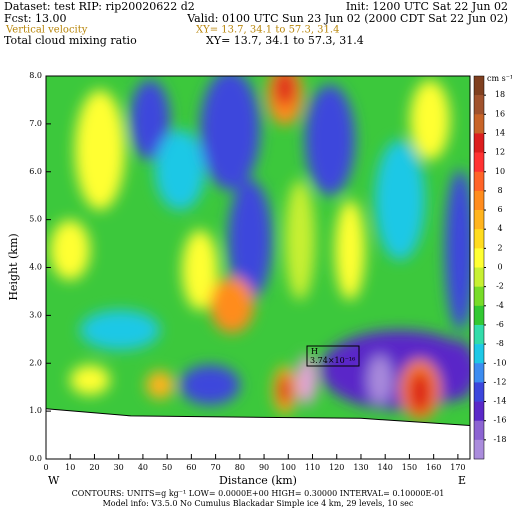 The width and height of the screenshot is (512, 512). What do you see at coordinates (500, 286) in the screenshot?
I see `colorbar-tick-label: -2` at bounding box center [500, 286].